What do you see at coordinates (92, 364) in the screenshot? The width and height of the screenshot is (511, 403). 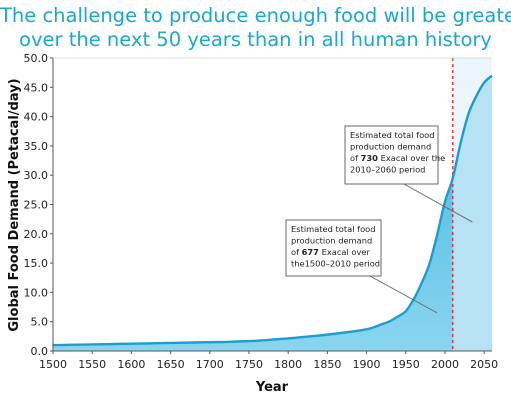 I see `x-tick-label: 1550` at bounding box center [92, 364].